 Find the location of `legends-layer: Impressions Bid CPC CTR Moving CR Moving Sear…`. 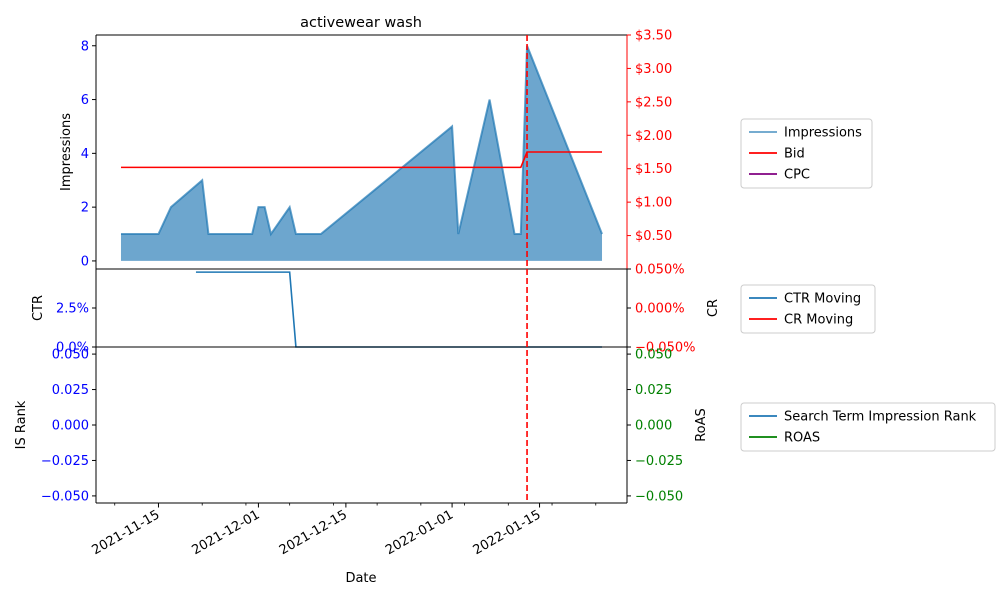

legends-layer: Impressions Bid CPC CTR Moving CR Moving Sear… is located at coordinates (868, 285).